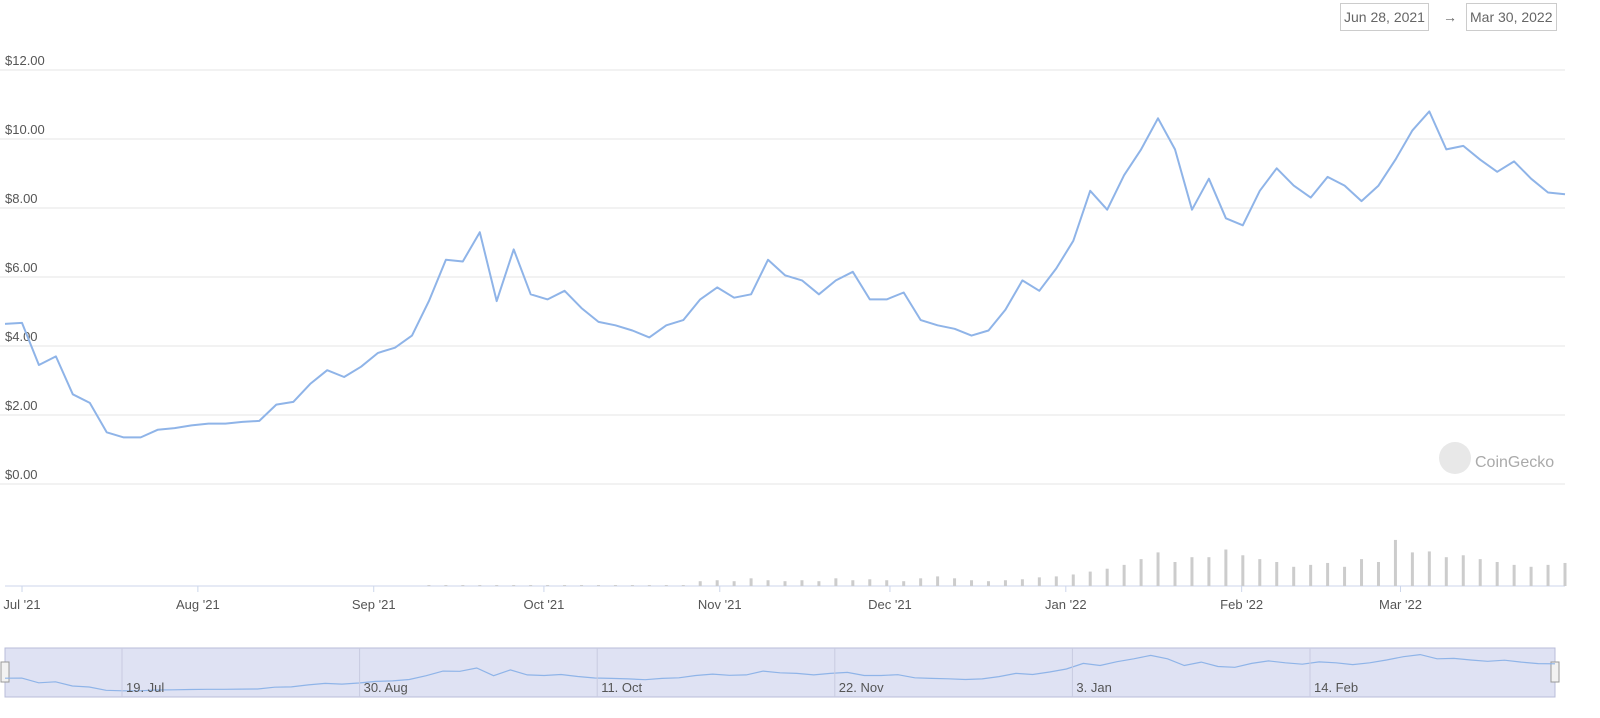  What do you see at coordinates (1511, 17) in the screenshot?
I see `end-date: Mar 30, 2022` at bounding box center [1511, 17].